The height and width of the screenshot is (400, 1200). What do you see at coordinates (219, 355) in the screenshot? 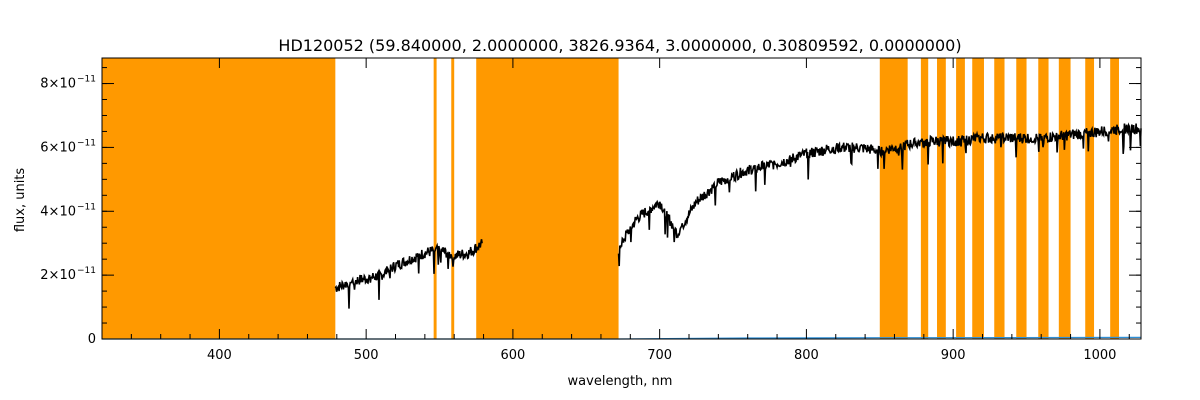
I see `x-tick-label: 400` at bounding box center [219, 355].